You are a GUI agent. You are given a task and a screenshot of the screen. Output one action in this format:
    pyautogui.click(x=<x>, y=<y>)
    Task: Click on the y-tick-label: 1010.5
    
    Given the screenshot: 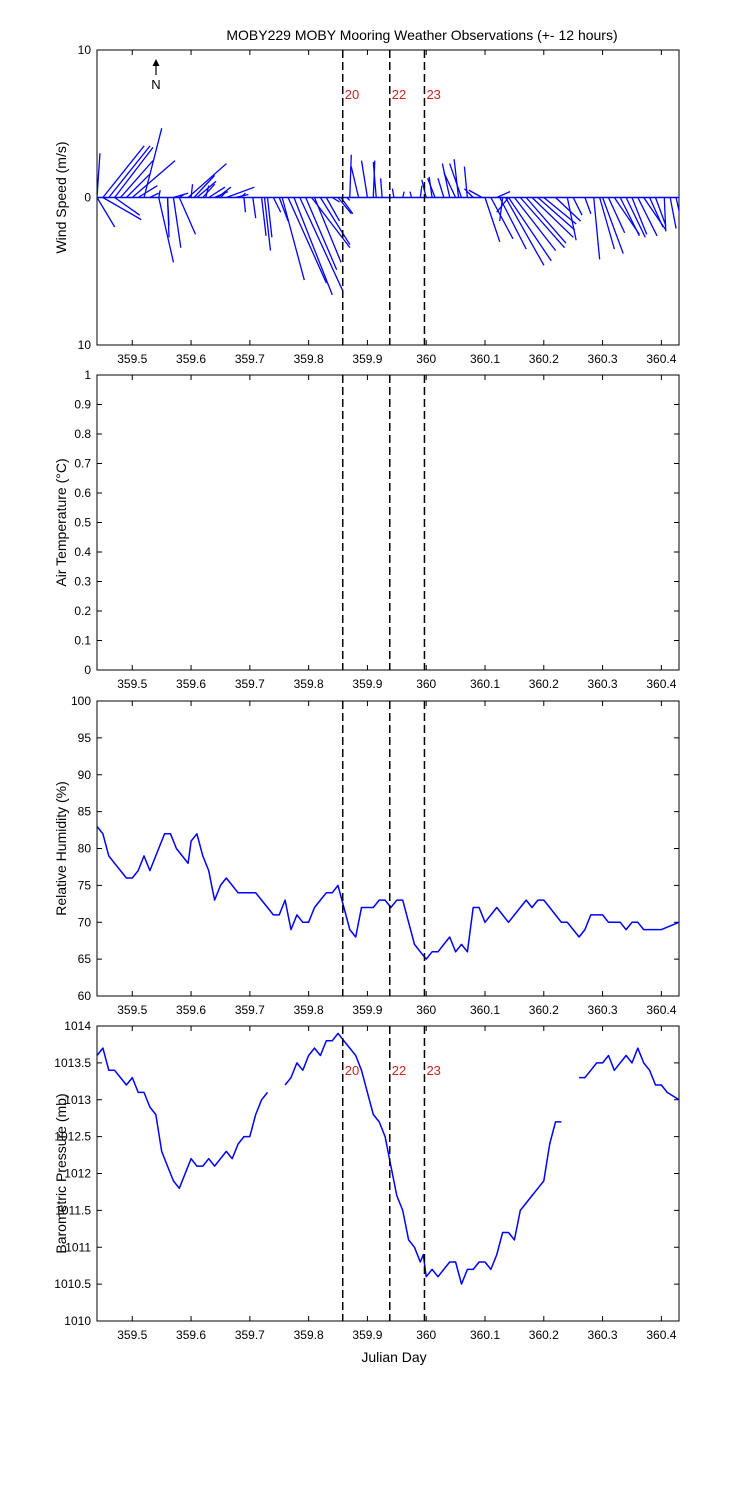 What is the action you would take?
    pyautogui.click(x=72, y=1284)
    